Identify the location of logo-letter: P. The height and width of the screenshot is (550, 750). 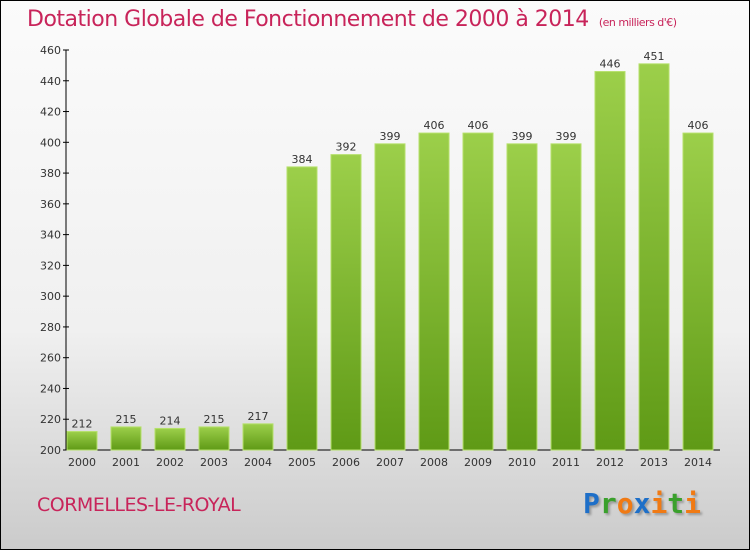
(591, 503).